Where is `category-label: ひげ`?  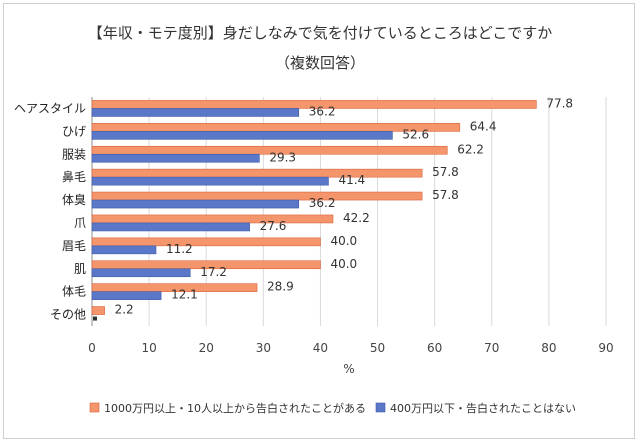 category-label: ひげ is located at coordinates (74, 131).